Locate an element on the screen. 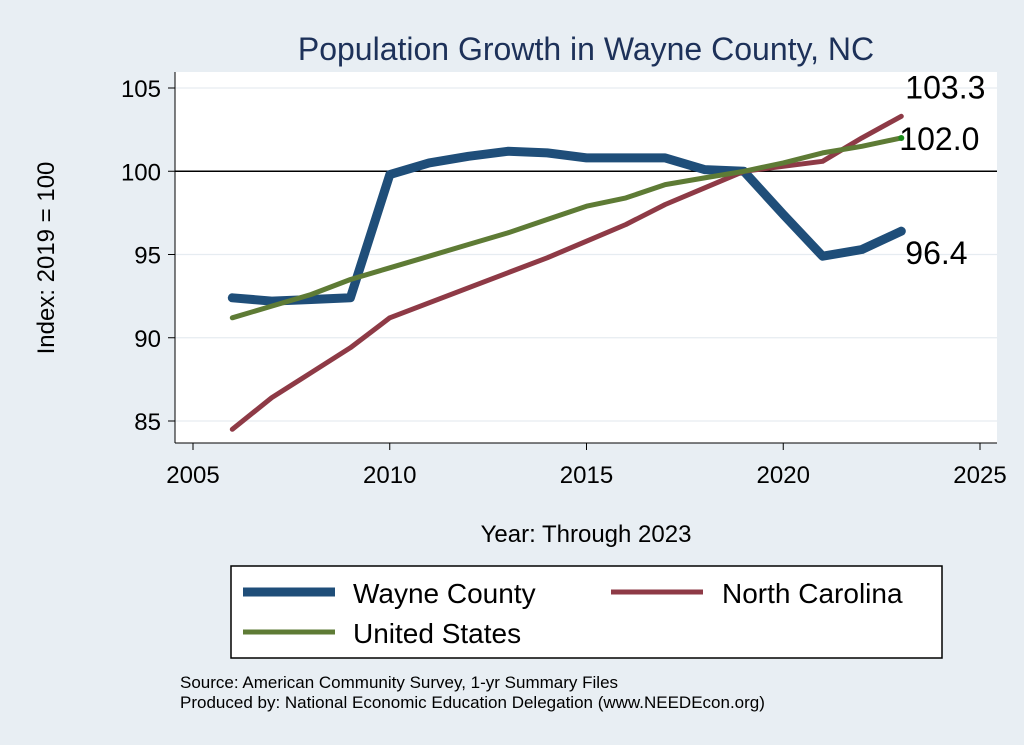  legend-label-united-states: United States is located at coordinates (437, 633).